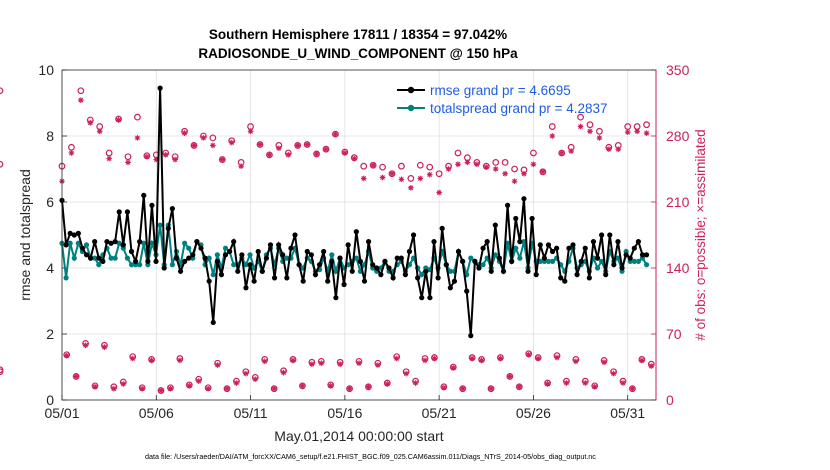 This screenshot has width=830, height=470. What do you see at coordinates (344, 413) in the screenshot?
I see `x-tick-label: 05/16` at bounding box center [344, 413].